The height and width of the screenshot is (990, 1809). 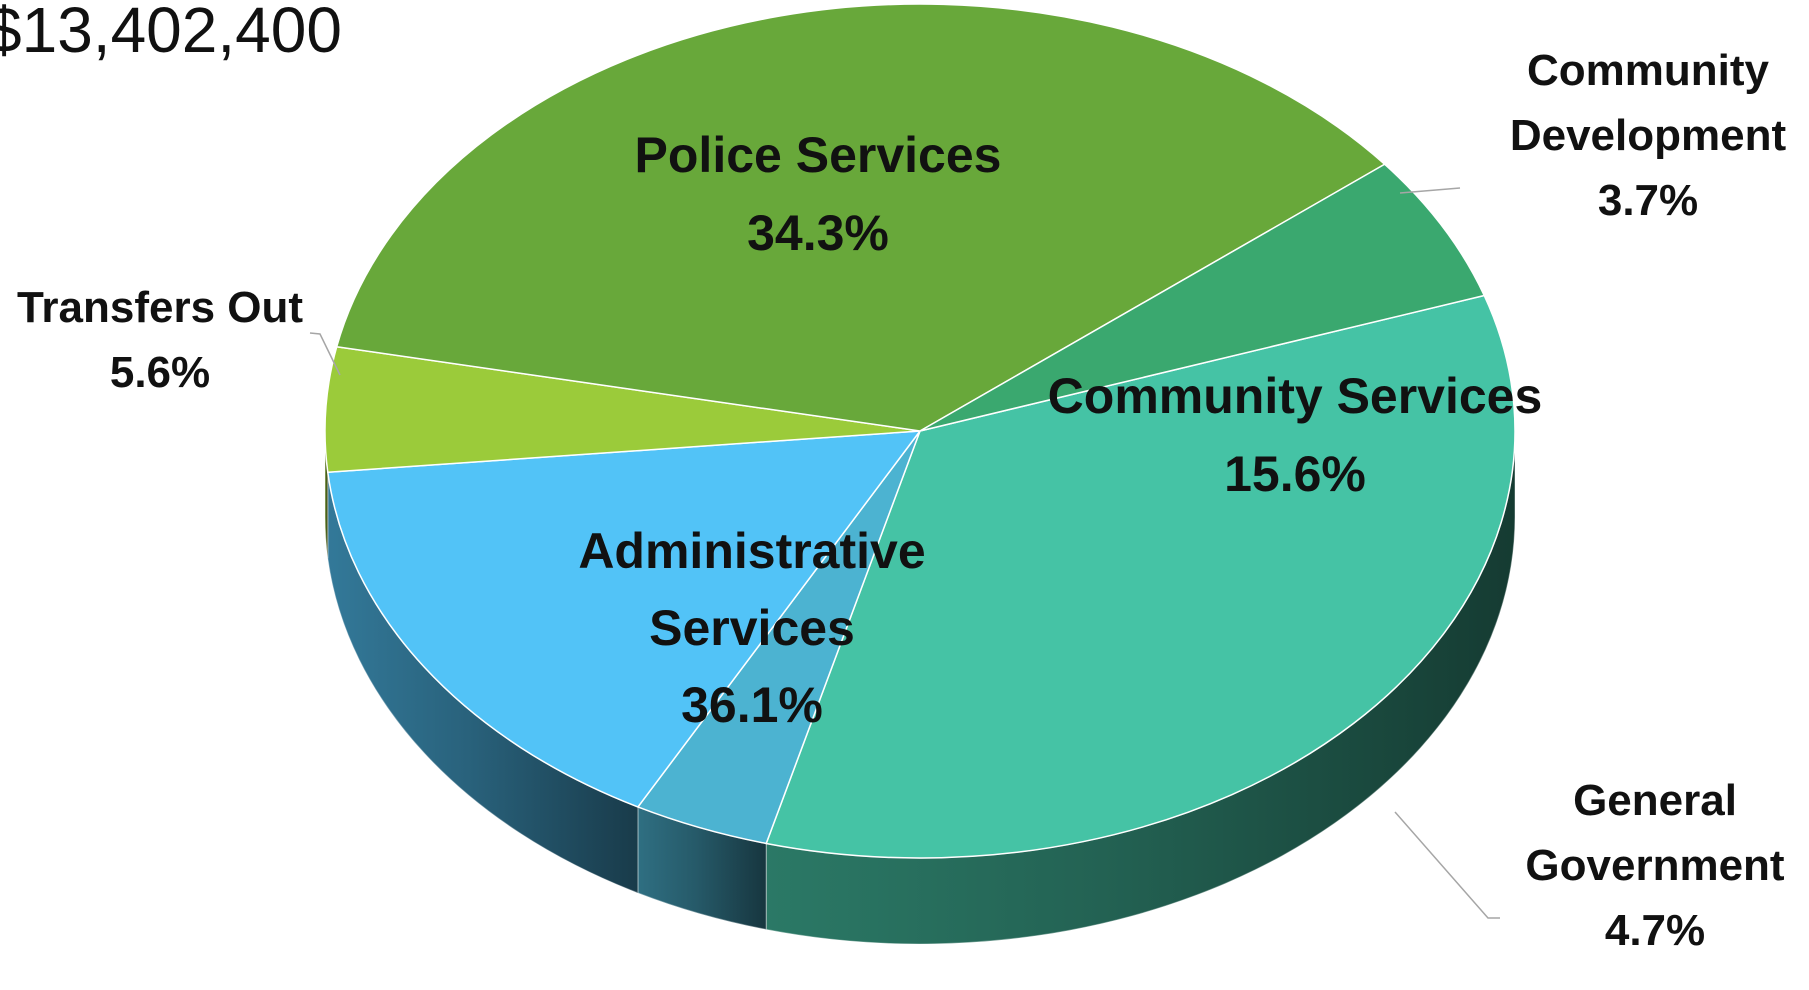 I want to click on slice-name-general-government: General, so click(x=1655, y=800).